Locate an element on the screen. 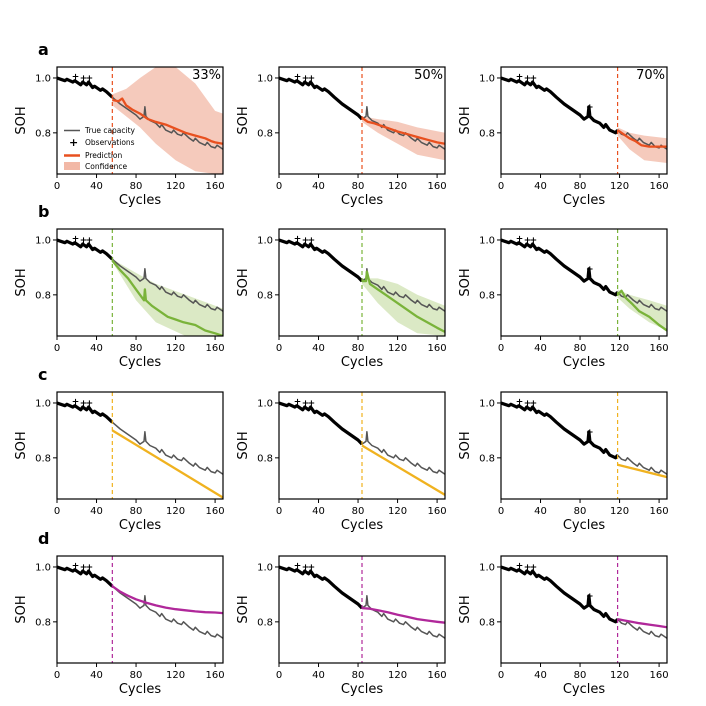  legend-confidence-label: Confidence is located at coordinates (106, 166).